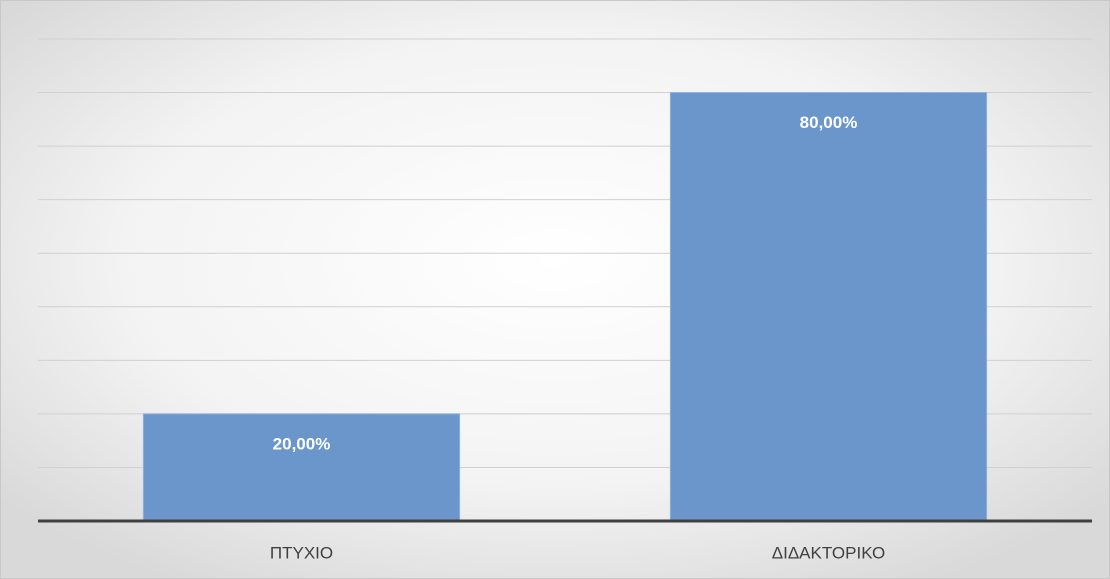  Describe the element at coordinates (301, 552) in the screenshot. I see `x-tick-label: ΠΤΥΧΙΟ` at that location.